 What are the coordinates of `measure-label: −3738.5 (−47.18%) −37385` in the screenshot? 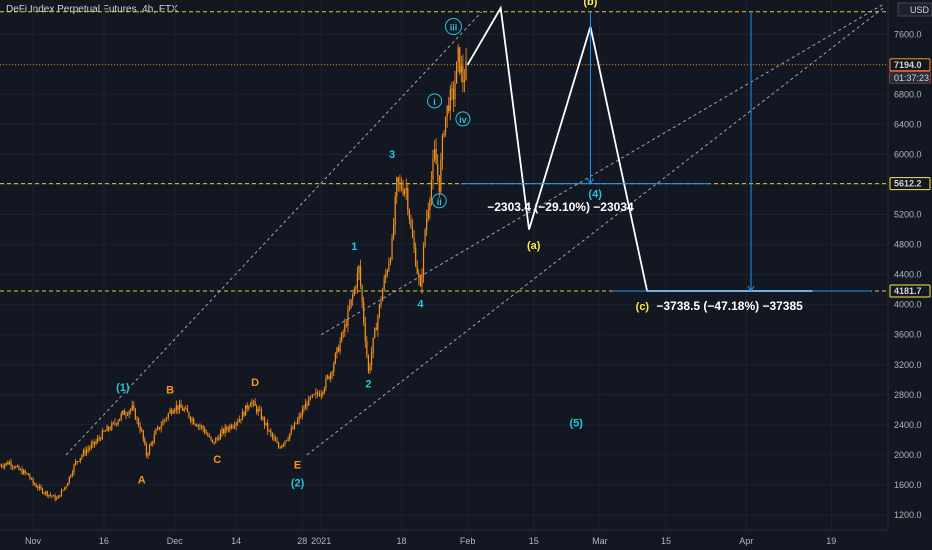 It's located at (729, 306).